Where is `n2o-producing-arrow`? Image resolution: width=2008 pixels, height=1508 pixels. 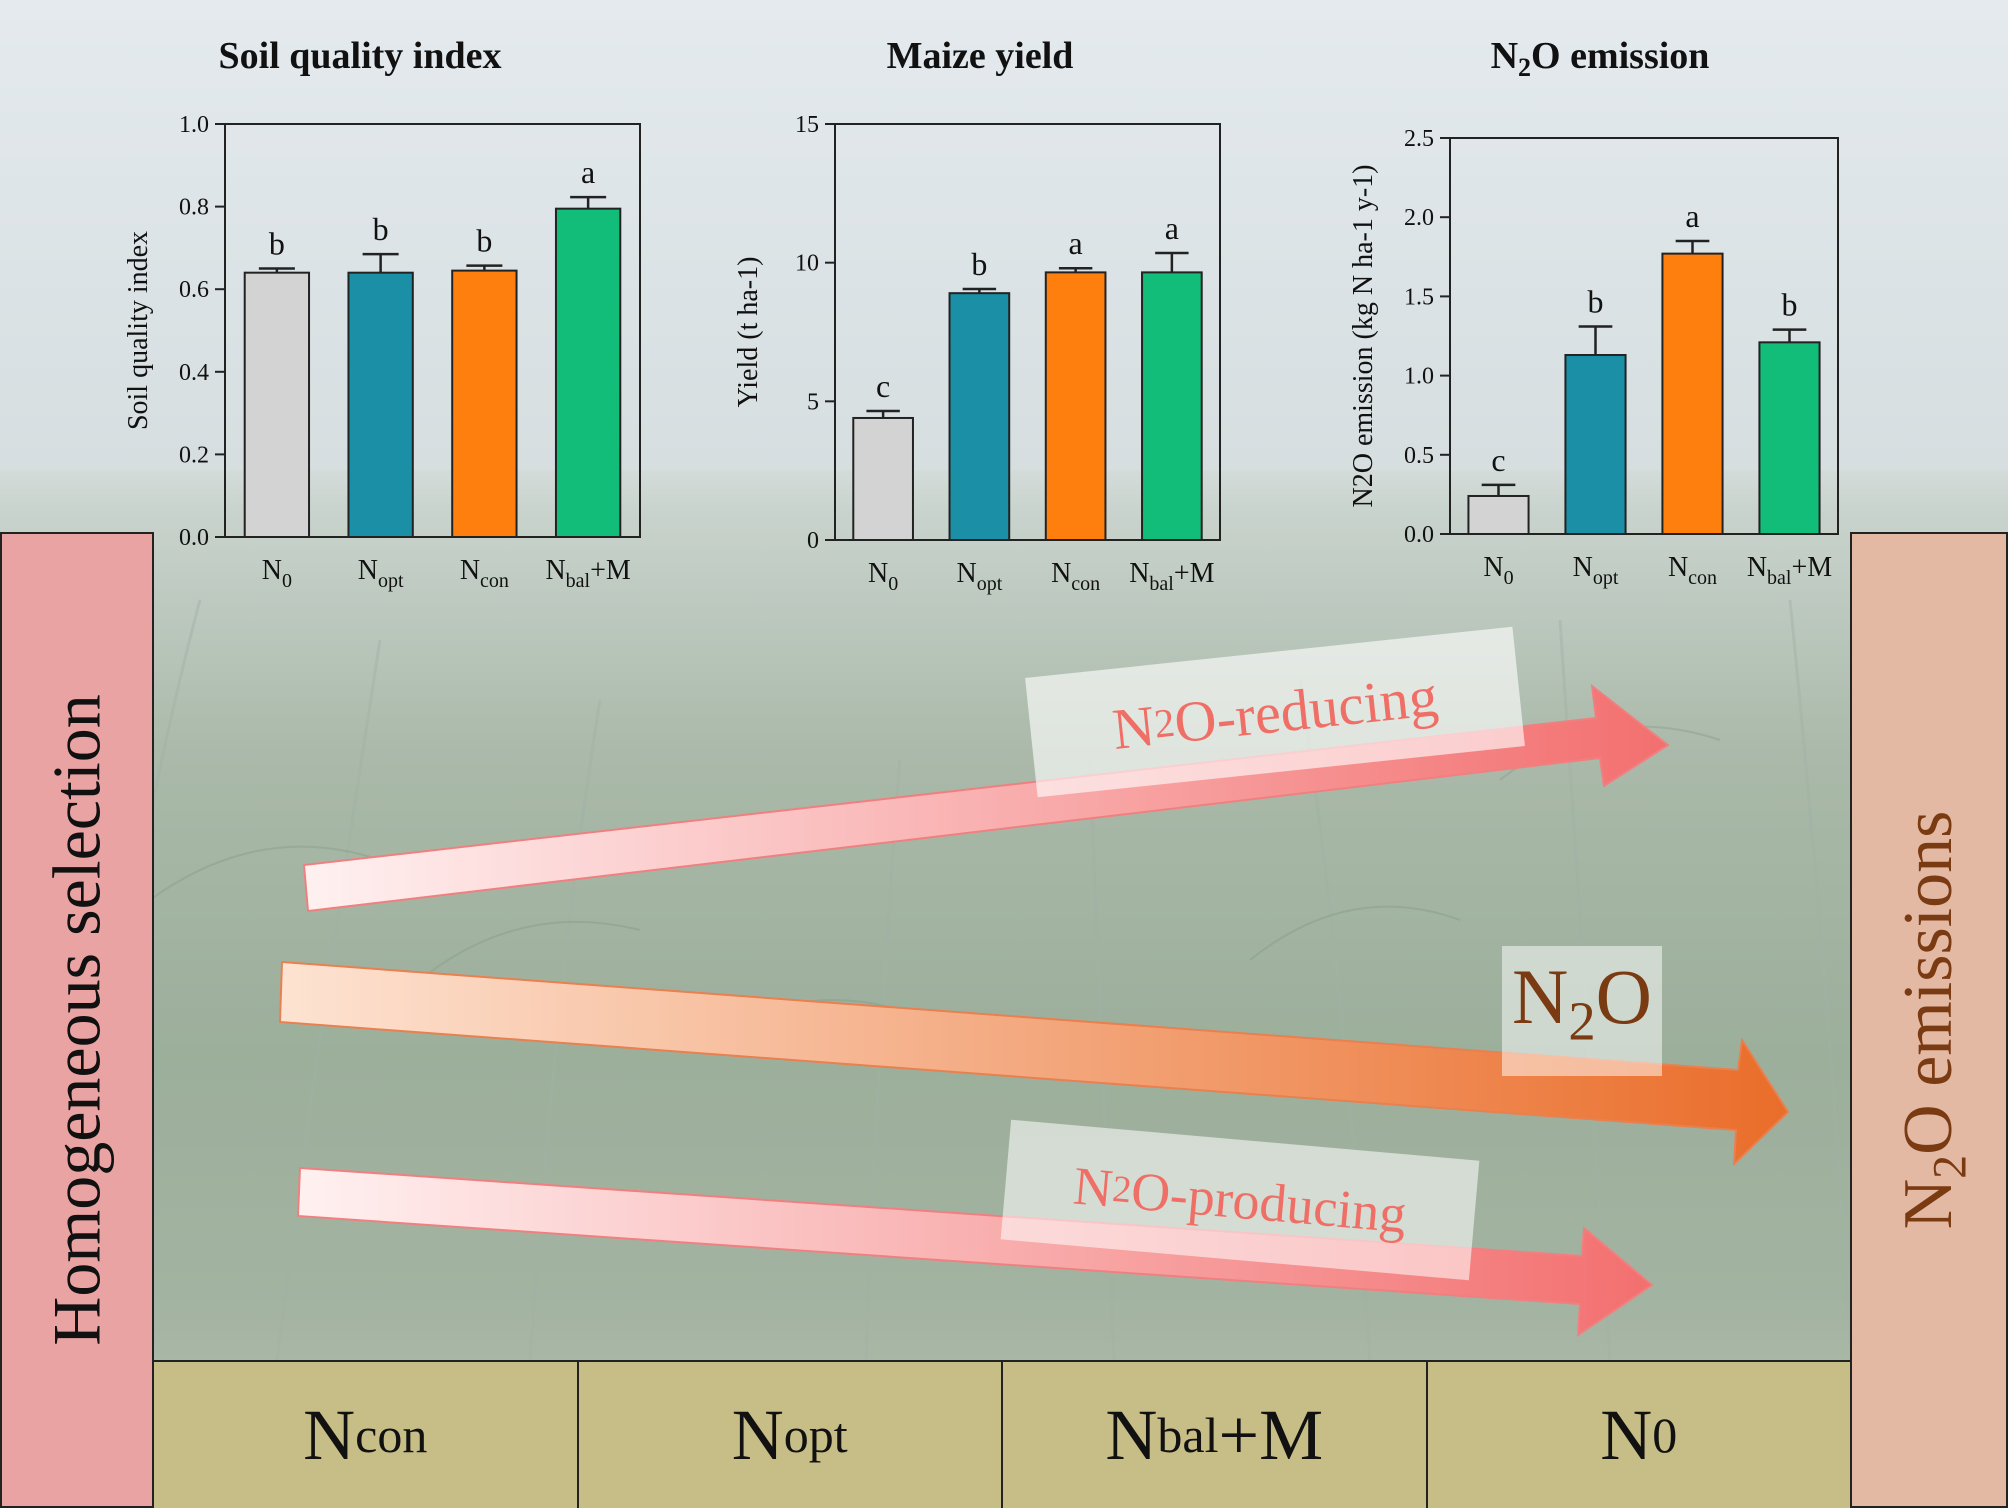
n2o-producing-arrow is located at coordinates (975, 1251).